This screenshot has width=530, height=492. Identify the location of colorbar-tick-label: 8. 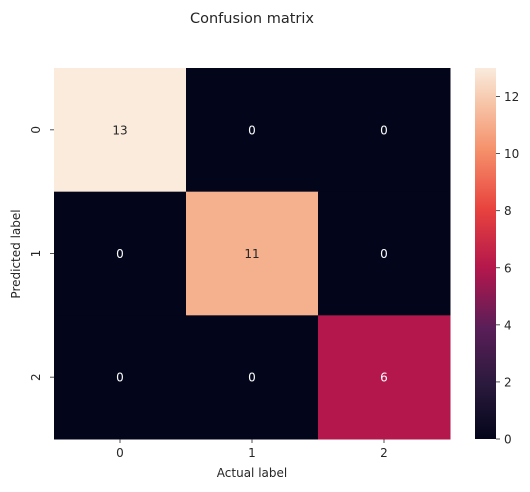
(508, 211).